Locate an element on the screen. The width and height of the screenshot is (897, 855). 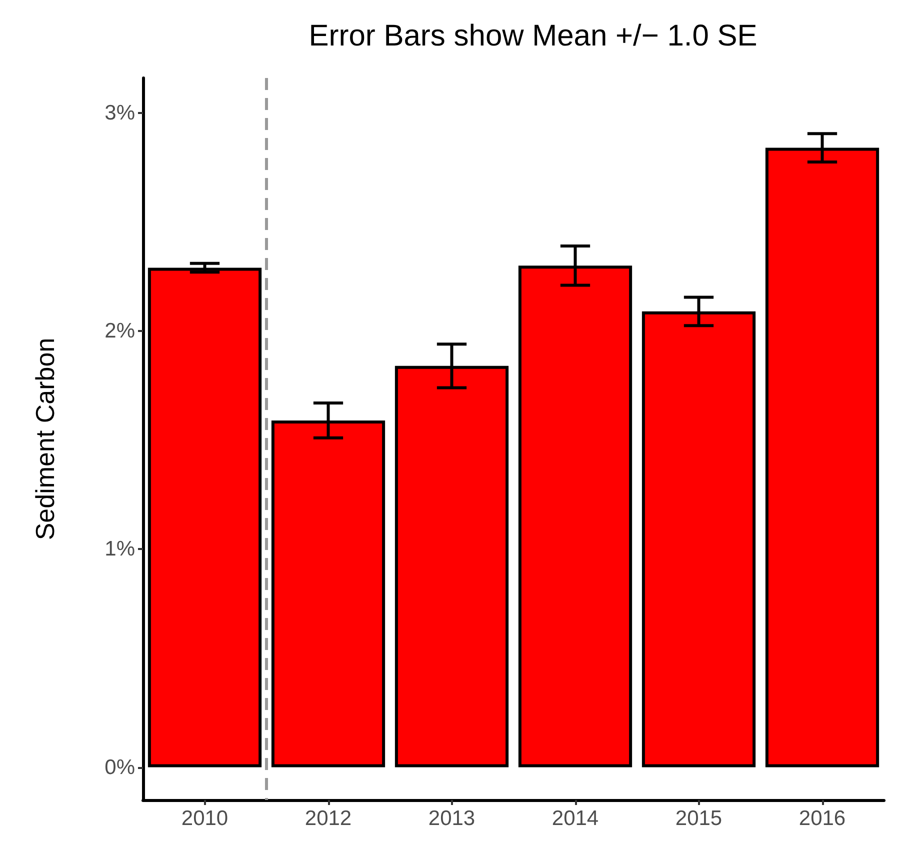
y-tick-label: 3% is located at coordinates (119, 112).